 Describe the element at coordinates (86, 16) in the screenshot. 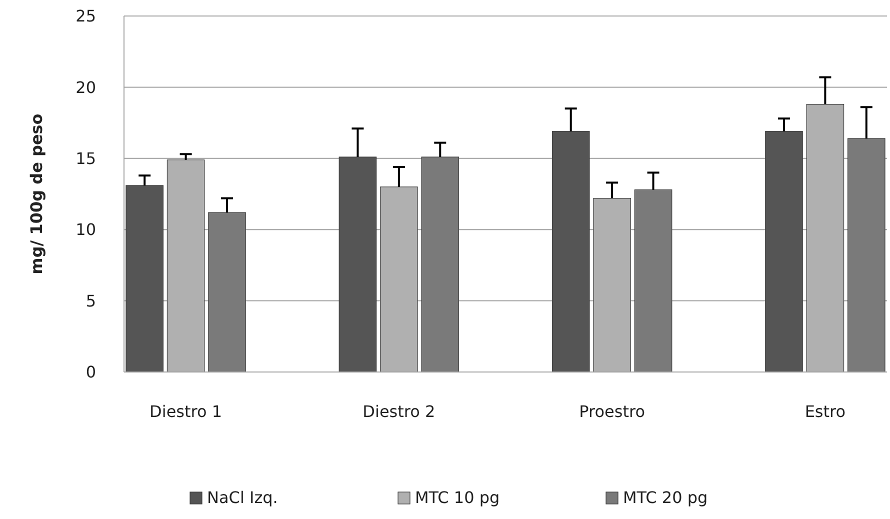

I see `y-tick-label: 25` at that location.